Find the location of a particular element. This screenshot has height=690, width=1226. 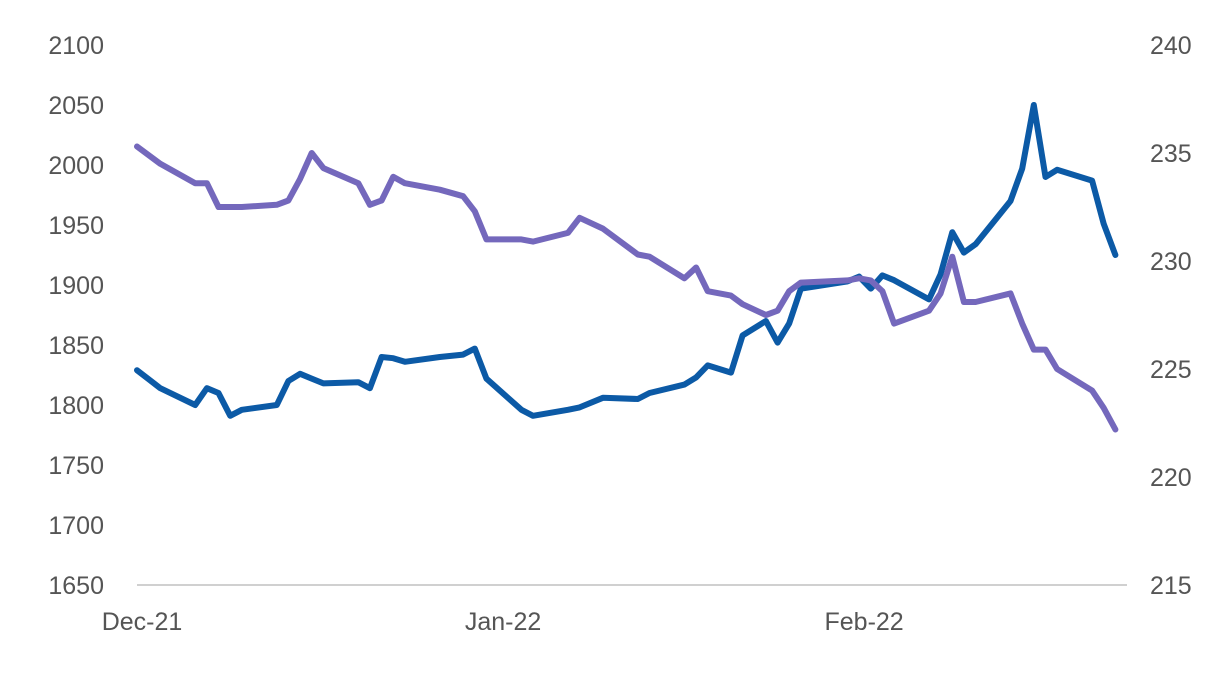

x-axis-tick-label: Jan-22 is located at coordinates (503, 622).